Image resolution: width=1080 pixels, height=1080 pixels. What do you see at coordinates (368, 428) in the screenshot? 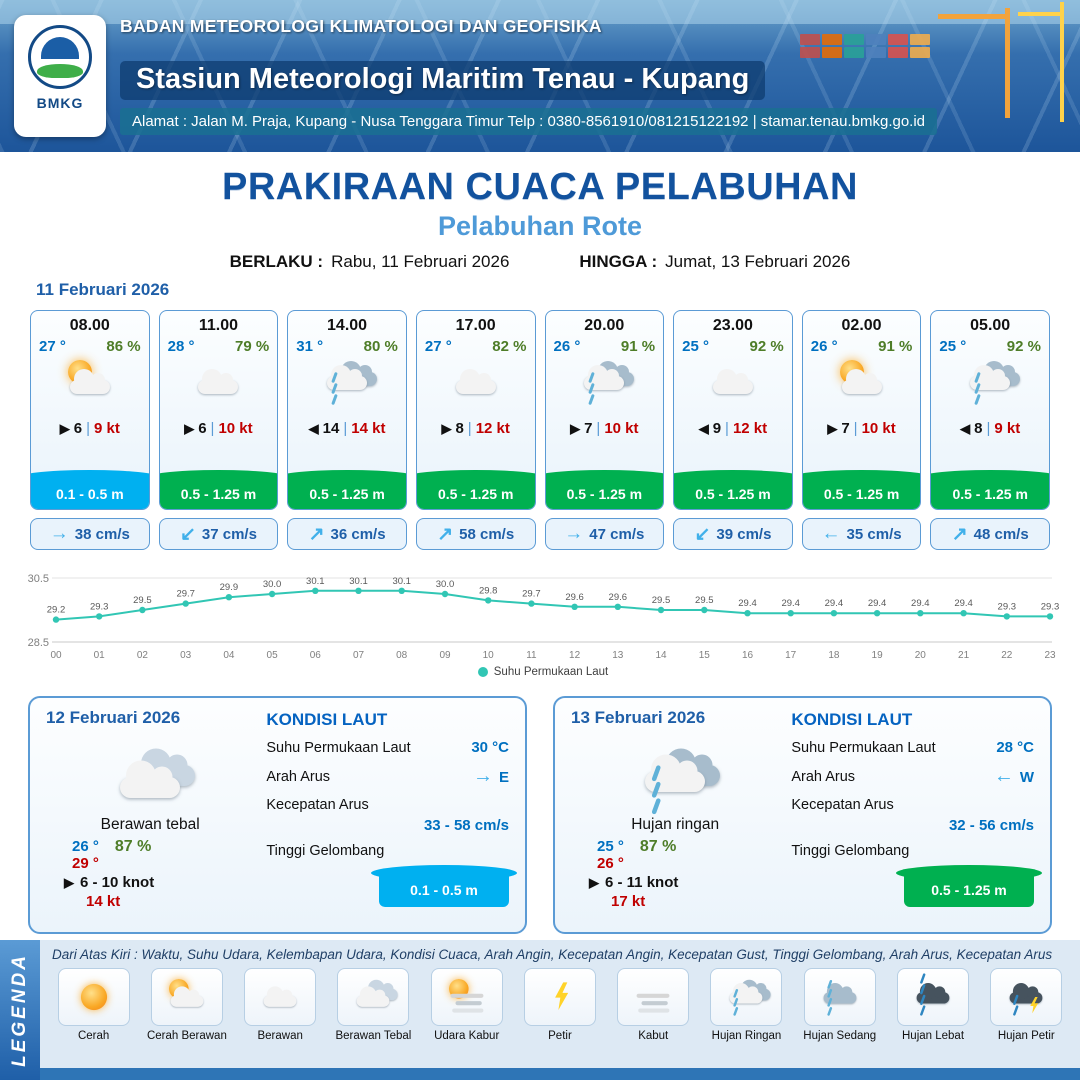
I see `gust-speed: 14 kt` at bounding box center [368, 428].